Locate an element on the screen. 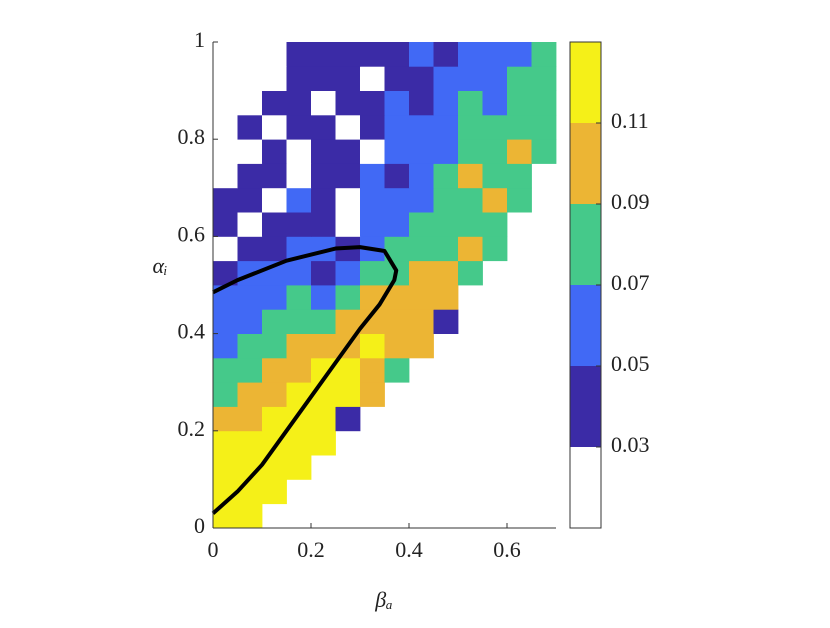 This screenshot has width=830, height=628. y-tick-label: 0 is located at coordinates (199, 525).